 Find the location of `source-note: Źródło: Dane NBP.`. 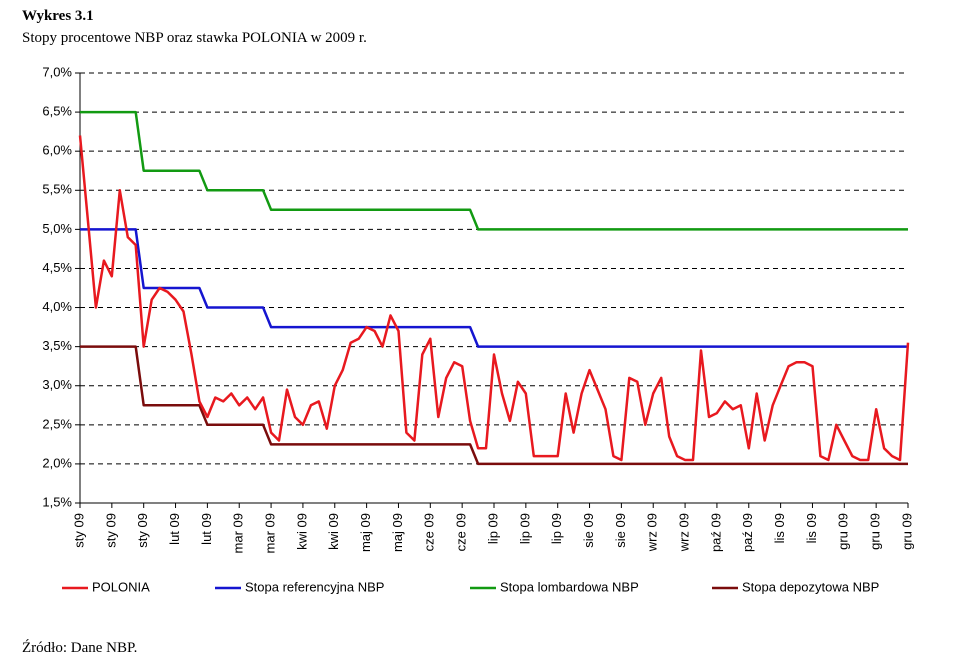

source-note: Źródło: Dane NBP. is located at coordinates (79, 647).